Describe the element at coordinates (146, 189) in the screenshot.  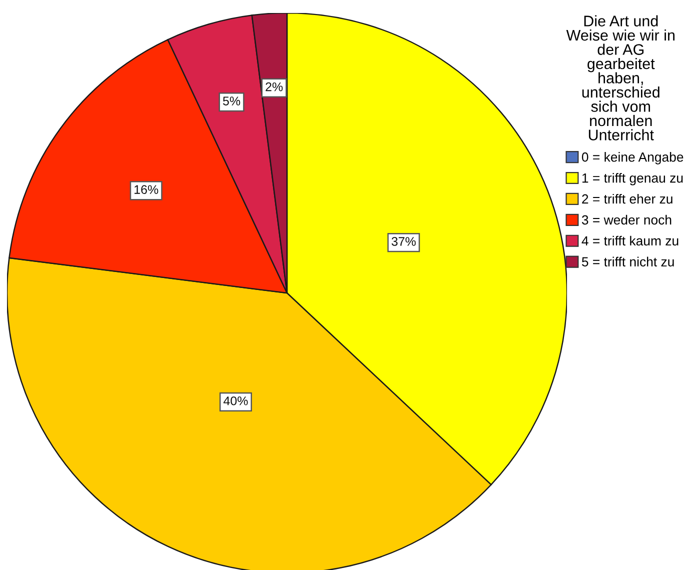
I see `data-label: 16%` at that location.